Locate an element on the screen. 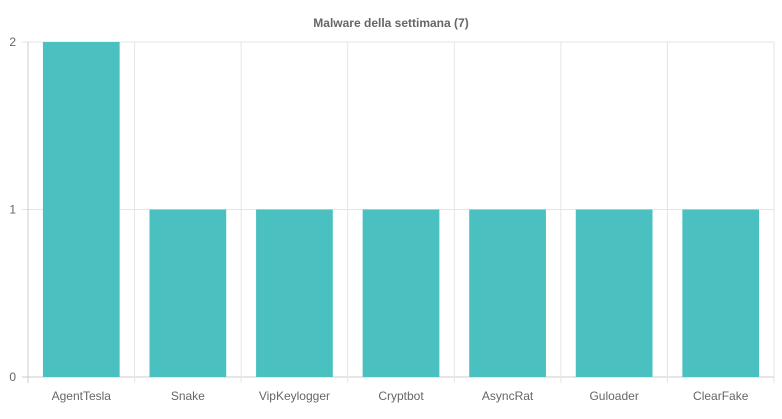 This screenshot has width=782, height=419. x-tick-label: VipKeylogger is located at coordinates (294, 396).